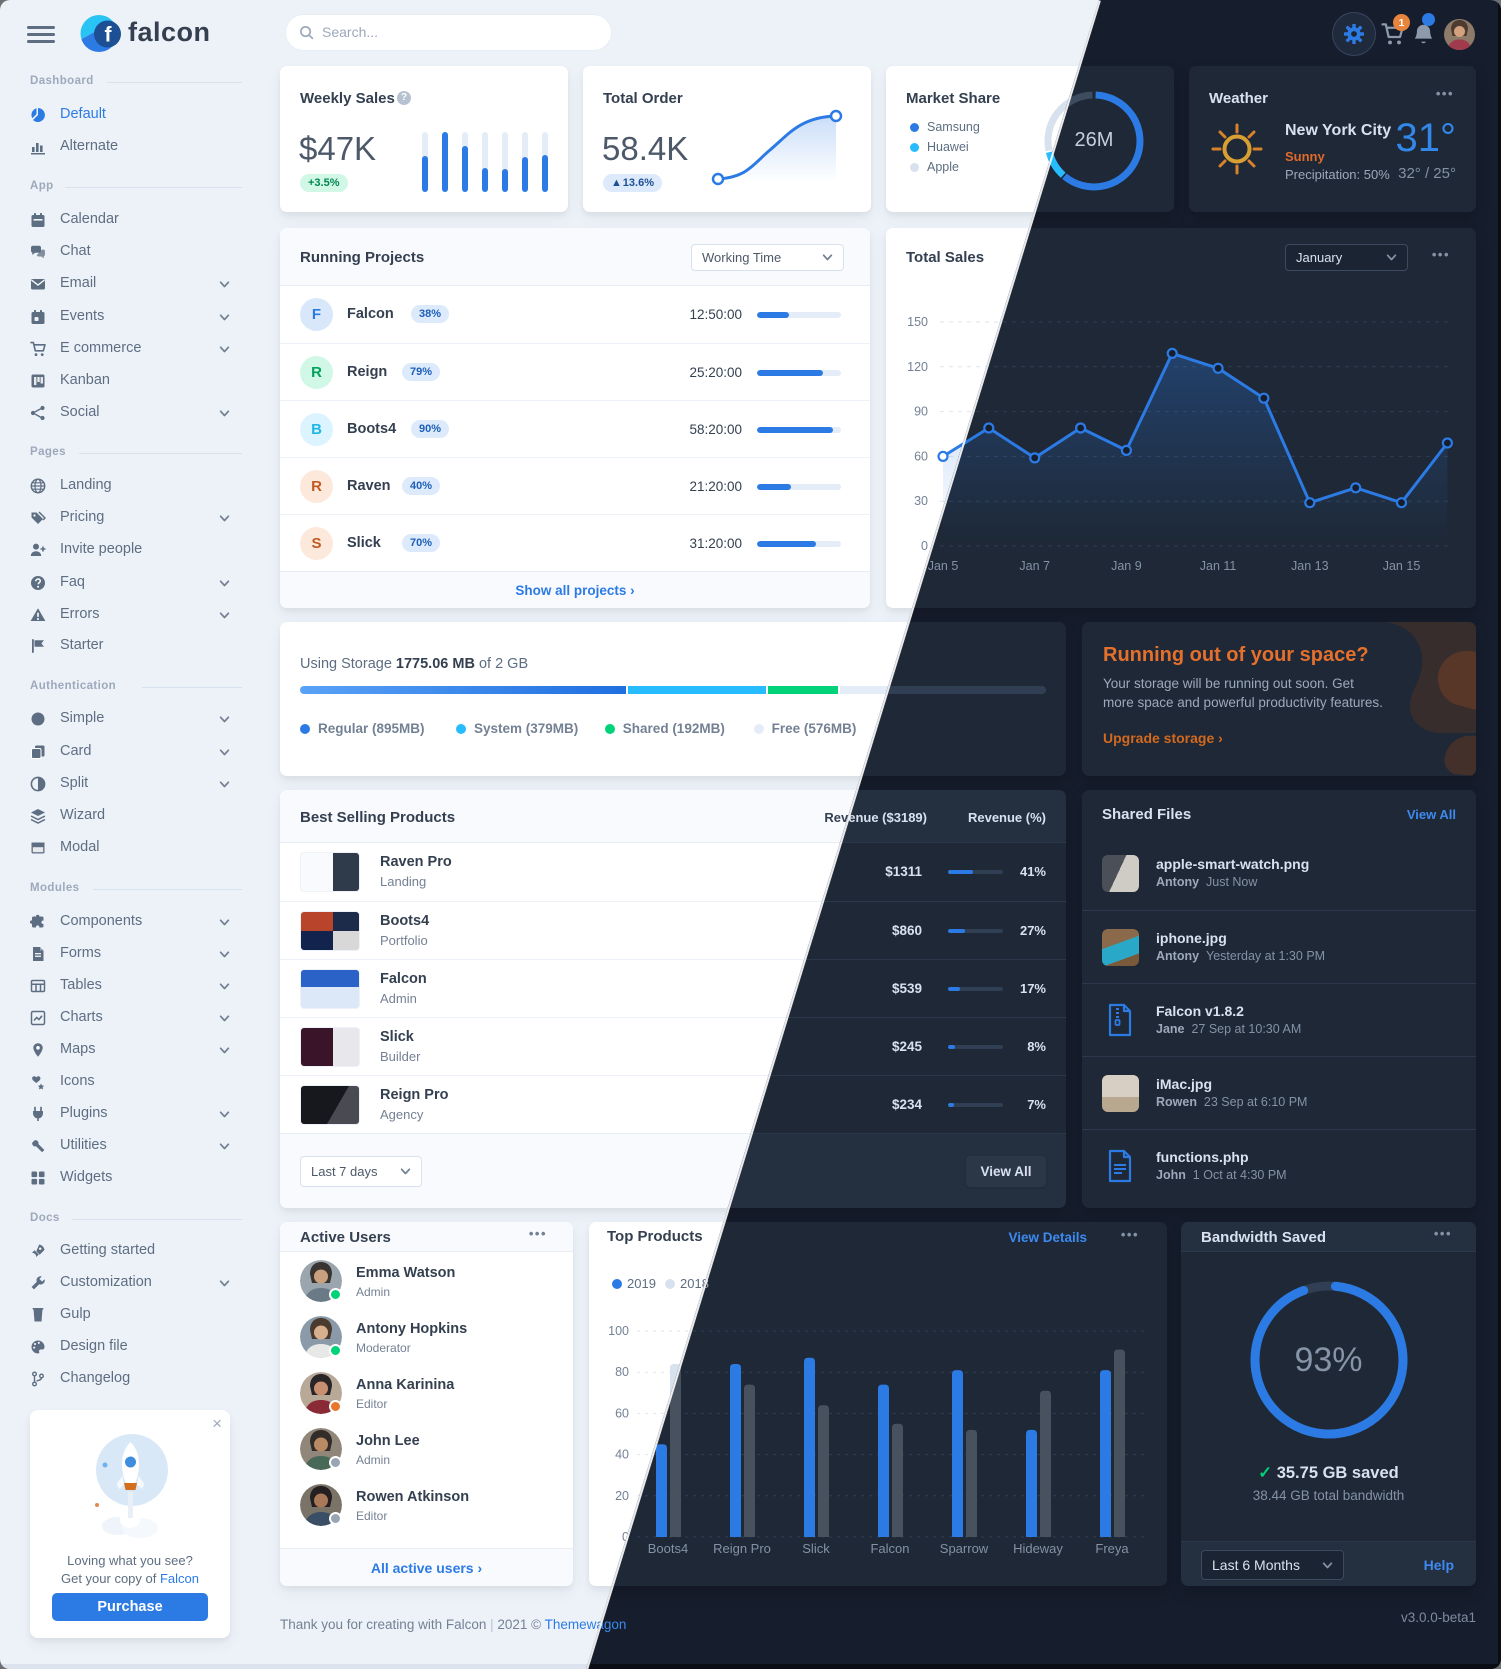 Image resolution: width=1501 pixels, height=1669 pixels. I want to click on svg-text: Boots4, so click(668, 1548).